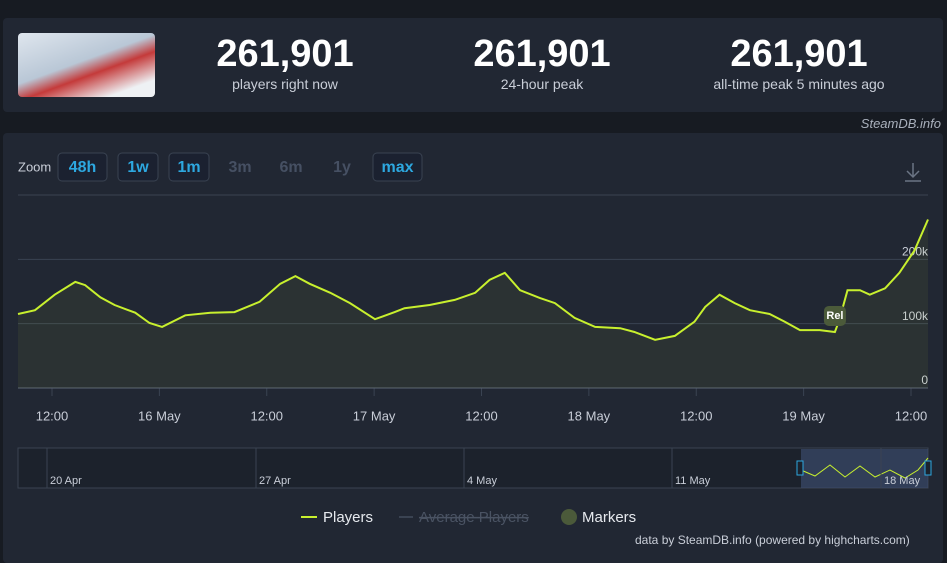  I want to click on marker-label: Rel, so click(834, 316).